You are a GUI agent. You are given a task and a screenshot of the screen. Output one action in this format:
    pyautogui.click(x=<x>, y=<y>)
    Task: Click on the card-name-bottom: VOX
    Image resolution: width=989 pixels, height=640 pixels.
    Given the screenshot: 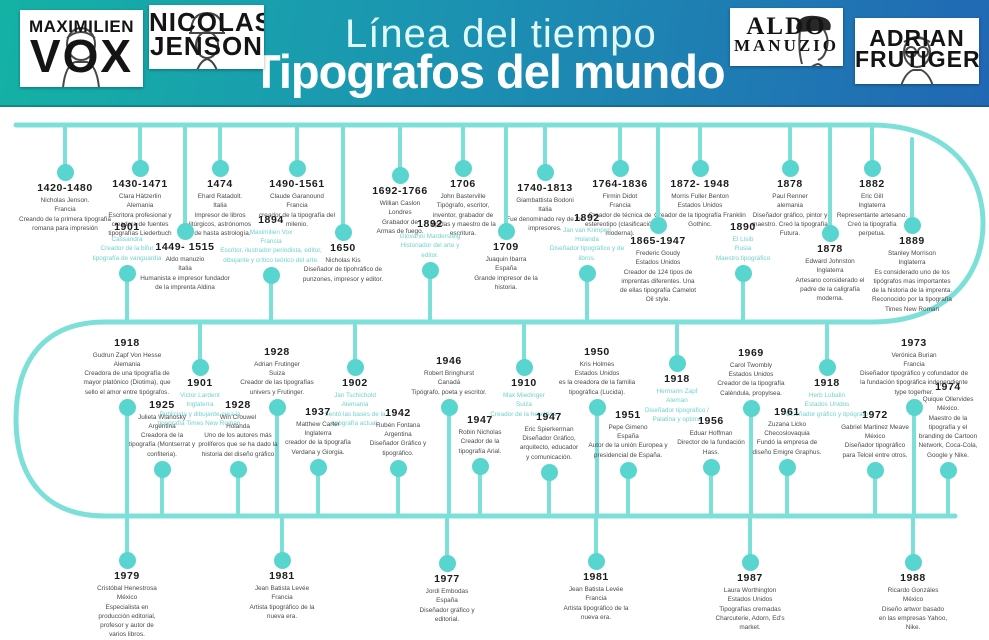 What is the action you would take?
    pyautogui.click(x=81, y=55)
    